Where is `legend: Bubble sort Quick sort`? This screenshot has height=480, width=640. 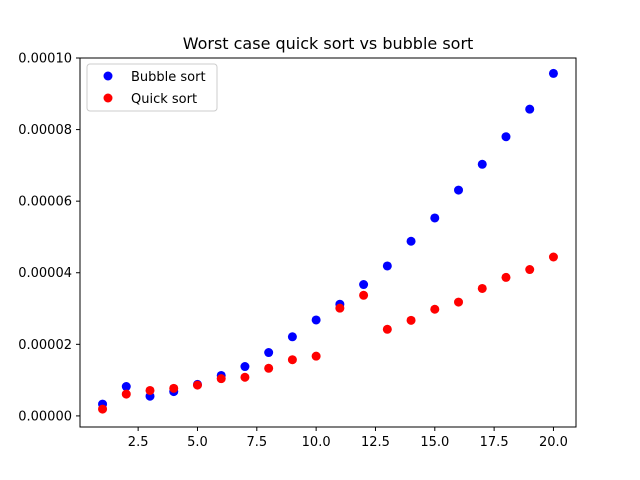 legend: Bubble sort Quick sort is located at coordinates (152, 87).